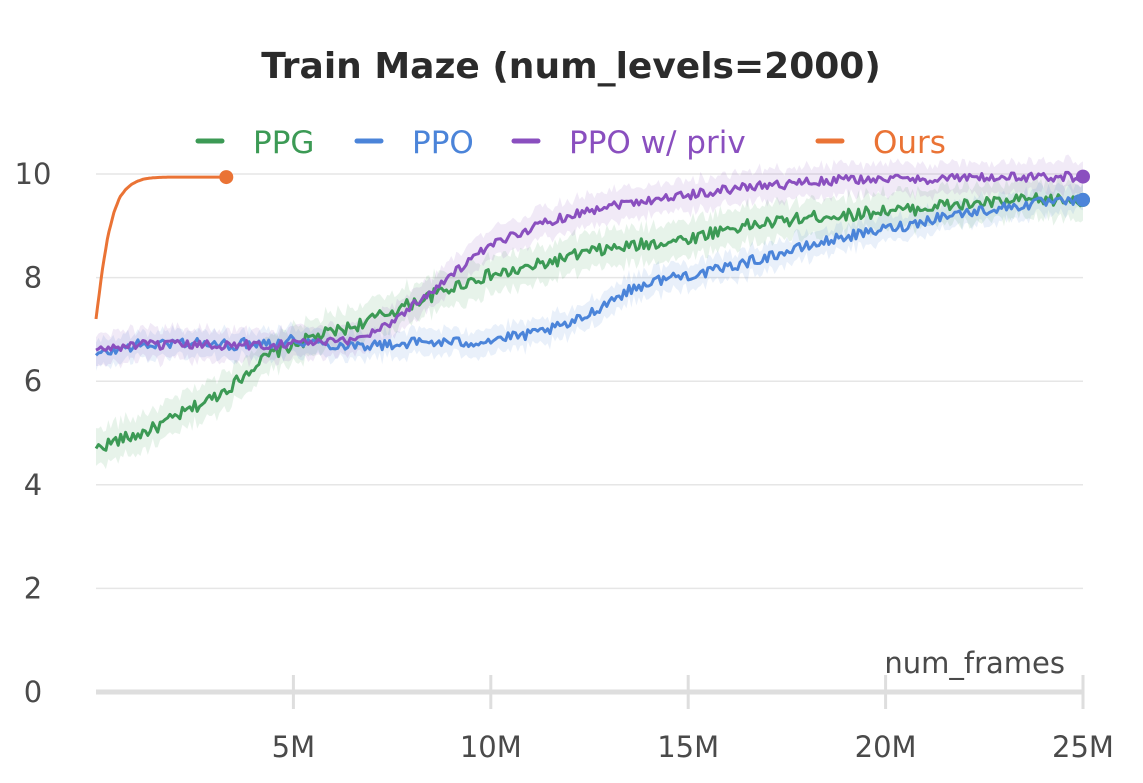 The width and height of the screenshot is (1143, 783). I want to click on legend-item-ppo: PPO, so click(414, 143).